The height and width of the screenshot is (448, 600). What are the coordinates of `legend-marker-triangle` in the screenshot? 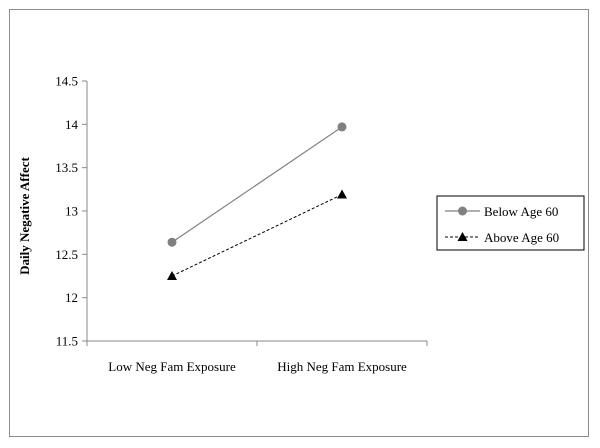 It's located at (462, 236).